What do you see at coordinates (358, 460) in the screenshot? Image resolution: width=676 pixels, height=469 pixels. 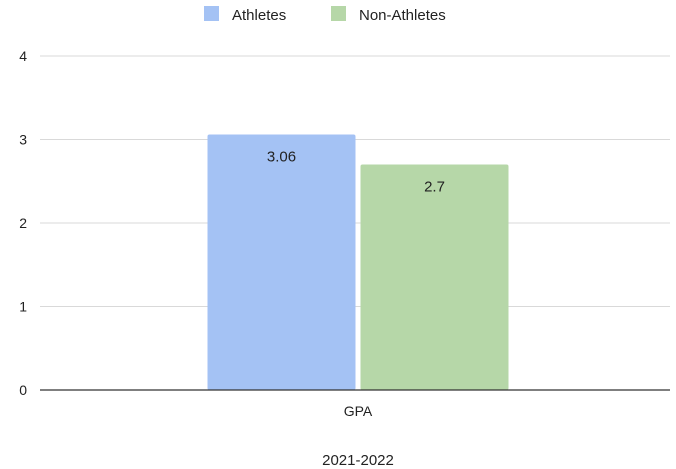 I see `x-axis-title: 2021-2022` at bounding box center [358, 460].